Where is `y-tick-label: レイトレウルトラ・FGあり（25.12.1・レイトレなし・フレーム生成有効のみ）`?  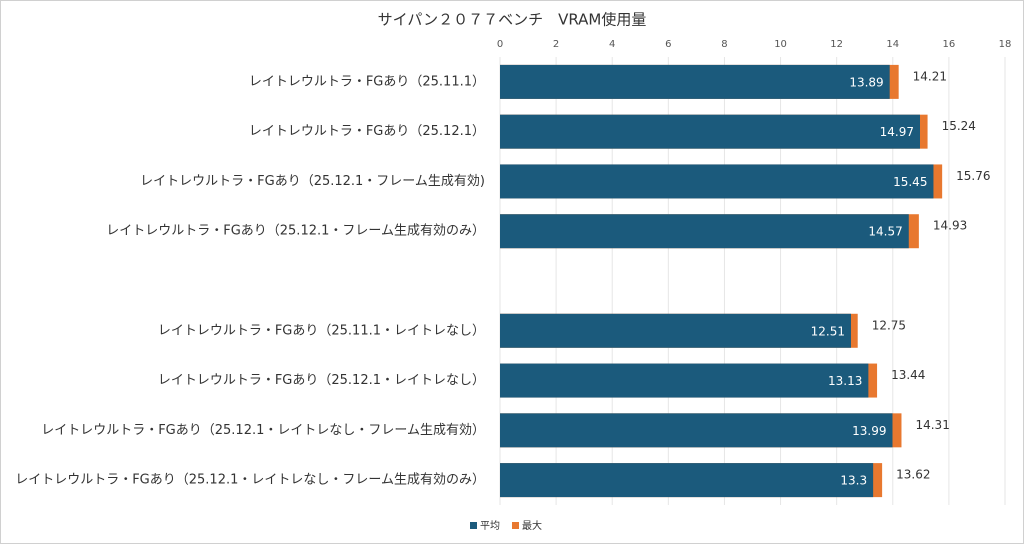
y-tick-label: レイトレウルトラ・FGあり（25.12.1・レイトレなし・フレーム生成有効のみ） is located at coordinates (250, 480).